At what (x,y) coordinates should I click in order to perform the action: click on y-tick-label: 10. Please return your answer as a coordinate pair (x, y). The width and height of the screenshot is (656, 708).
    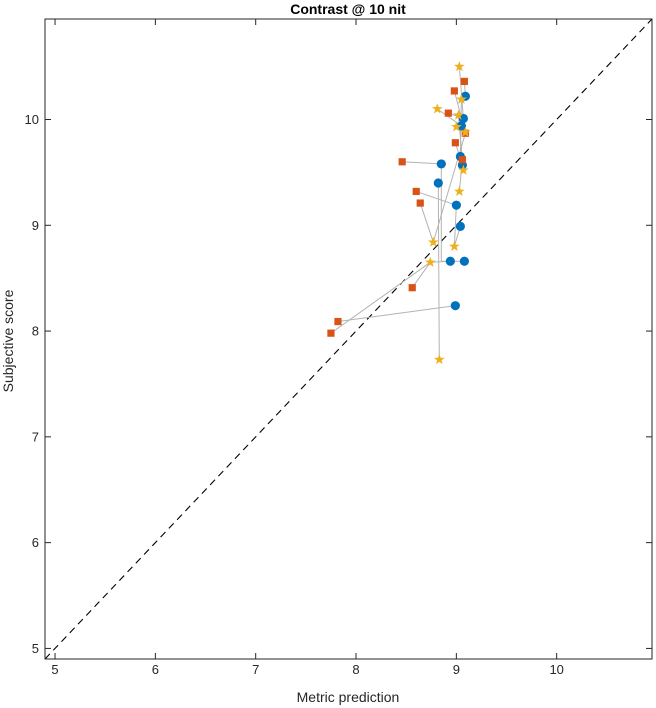
    Looking at the image, I should click on (32, 119).